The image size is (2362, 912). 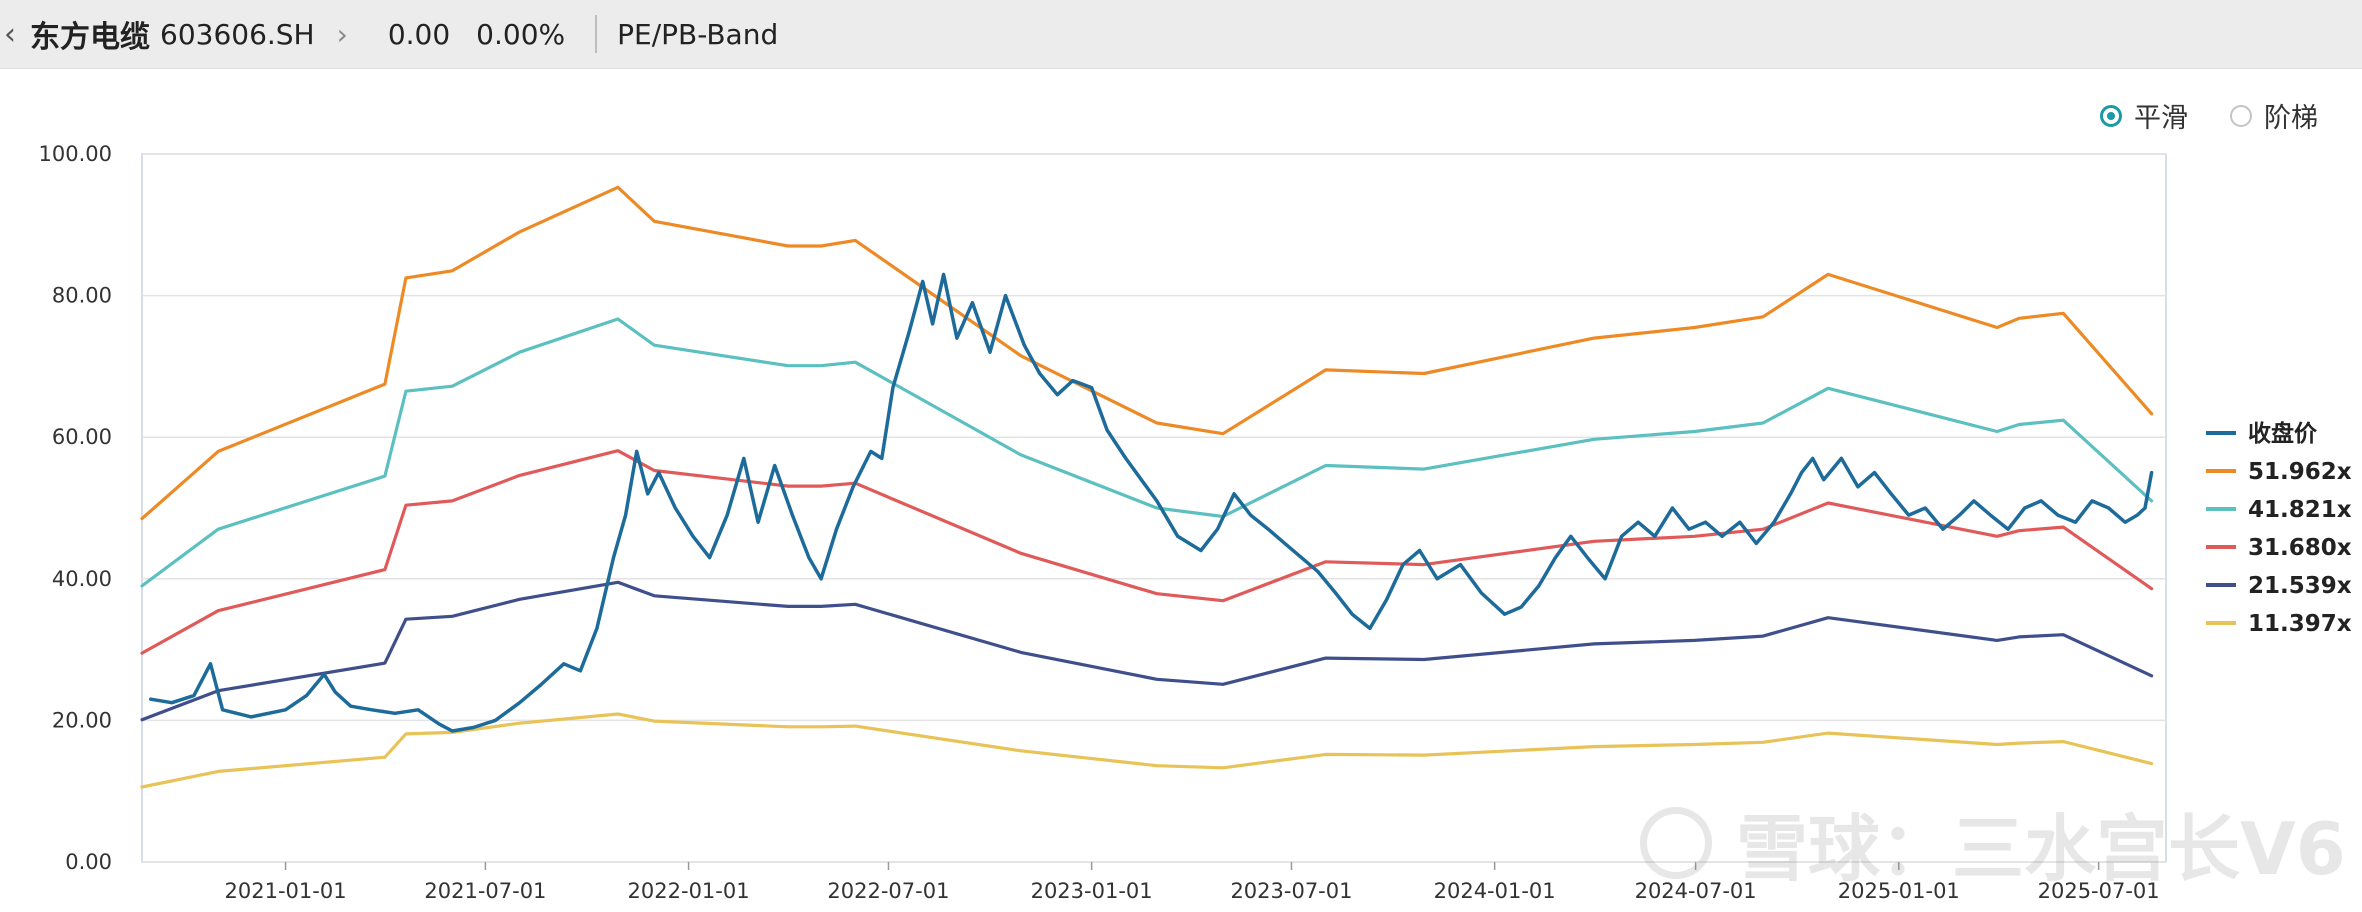 I want to click on mode-option-step: 阶梯, so click(x=2274, y=115).